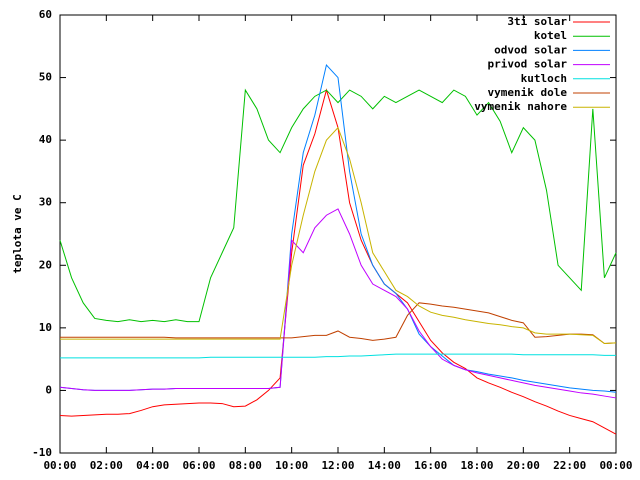 This screenshot has height=480, width=640. What do you see at coordinates (48, 389) in the screenshot?
I see `y-tick-label: 0` at bounding box center [48, 389].